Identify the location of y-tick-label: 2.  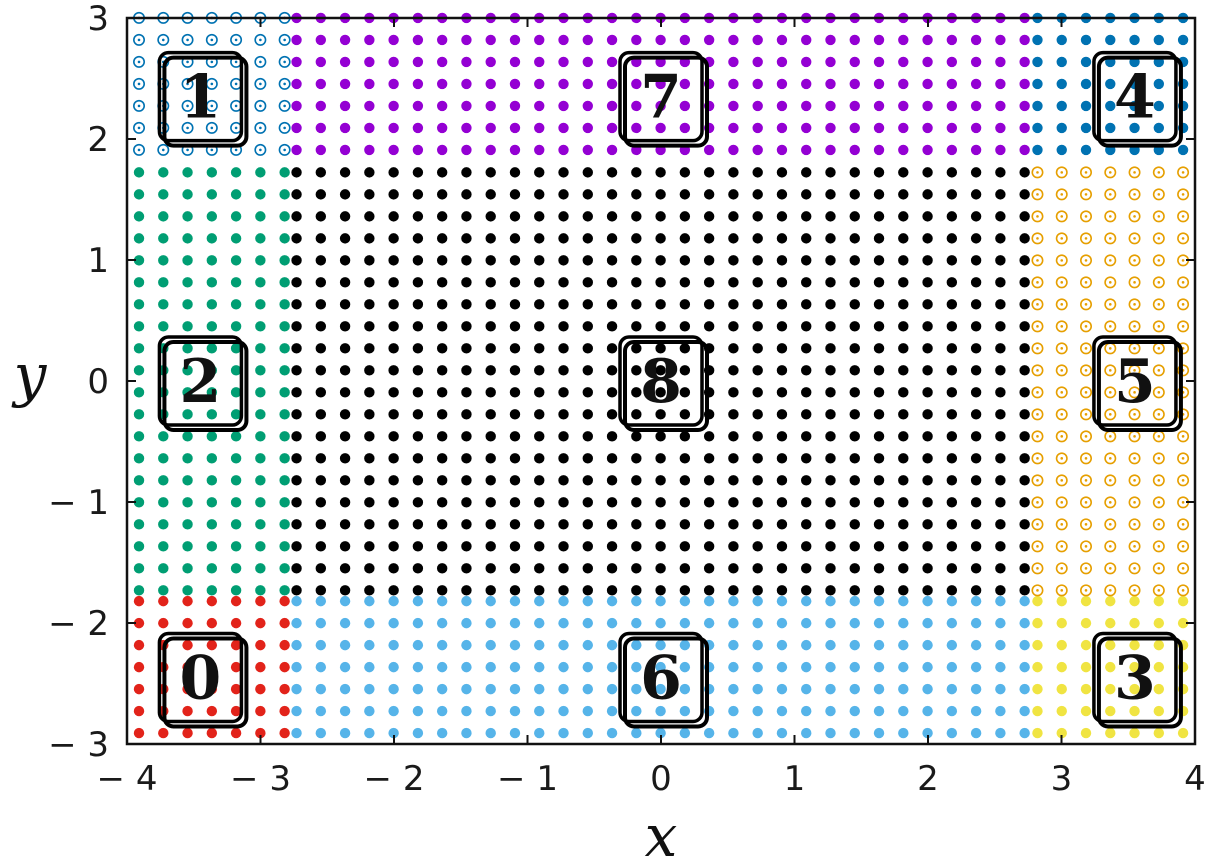
(98, 140).